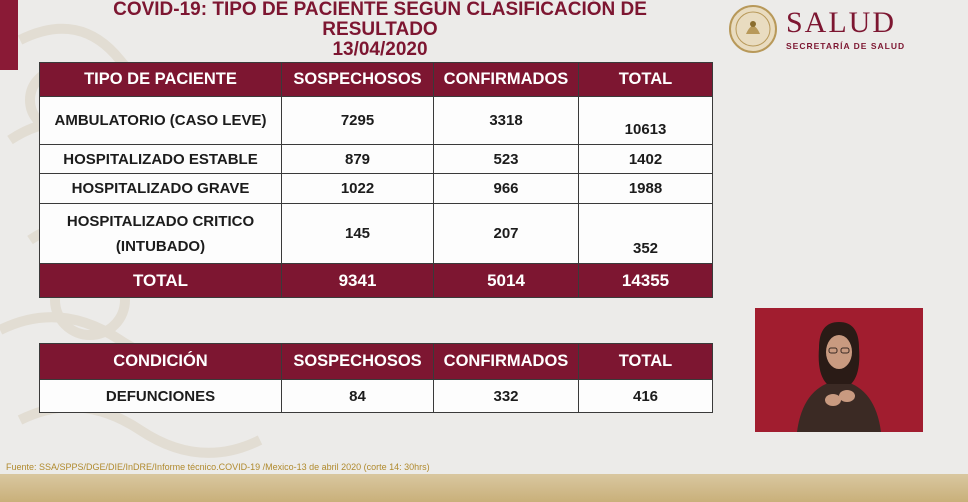 The image size is (968, 502). I want to click on row-sospechosos: 879, so click(357, 159).